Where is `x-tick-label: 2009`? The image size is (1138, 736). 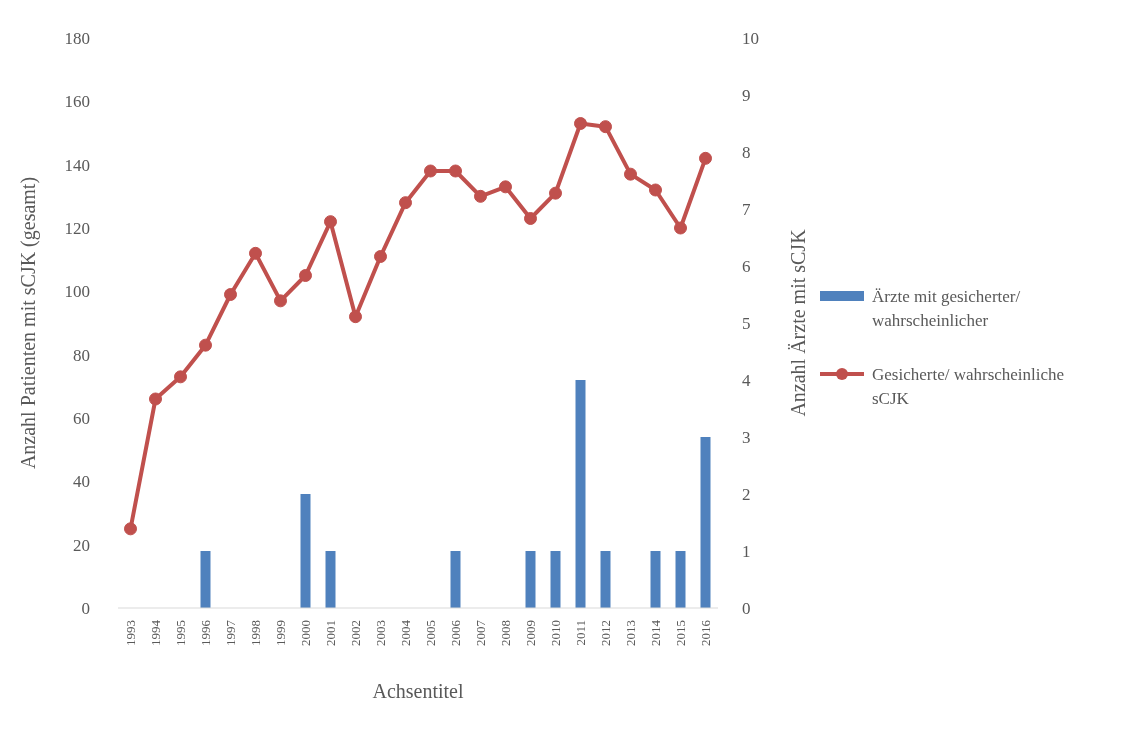 x-tick-label: 2009 is located at coordinates (530, 633).